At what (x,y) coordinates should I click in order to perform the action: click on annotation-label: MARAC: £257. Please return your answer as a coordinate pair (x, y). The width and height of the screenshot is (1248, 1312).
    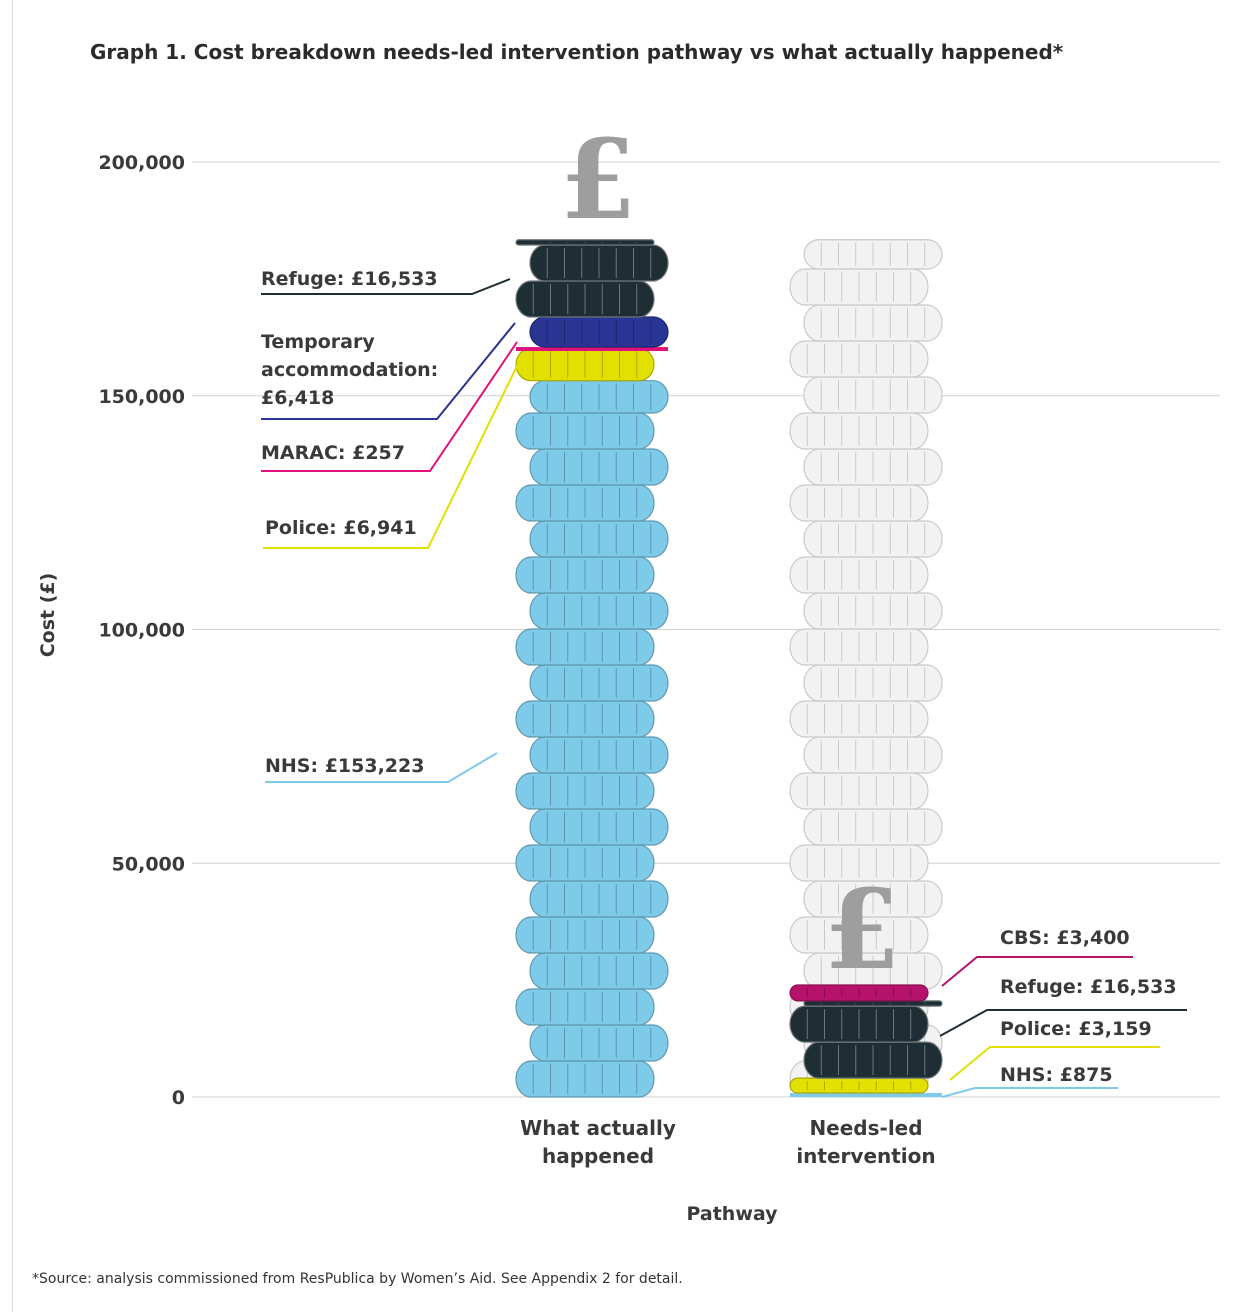
    Looking at the image, I should click on (333, 453).